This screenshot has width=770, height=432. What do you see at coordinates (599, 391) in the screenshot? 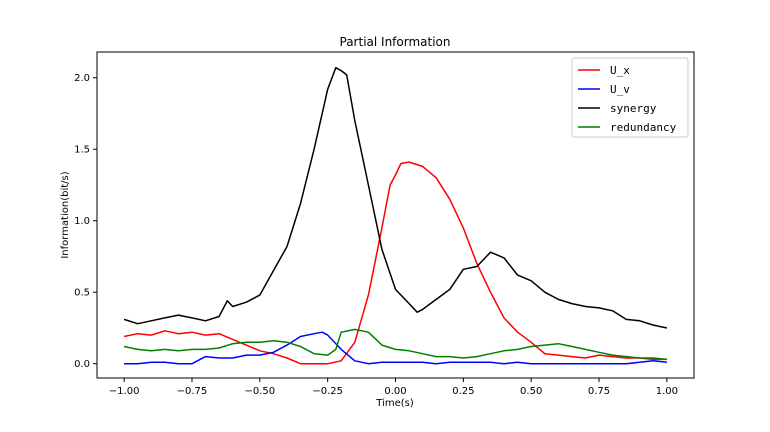
I see `x-tick-label: 0.75` at bounding box center [599, 391].